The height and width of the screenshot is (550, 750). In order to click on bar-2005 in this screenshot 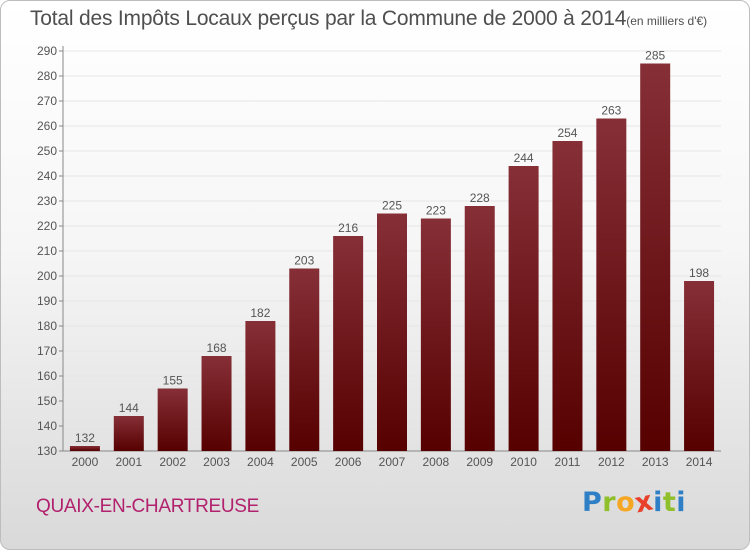, I will do `click(304, 359)`.